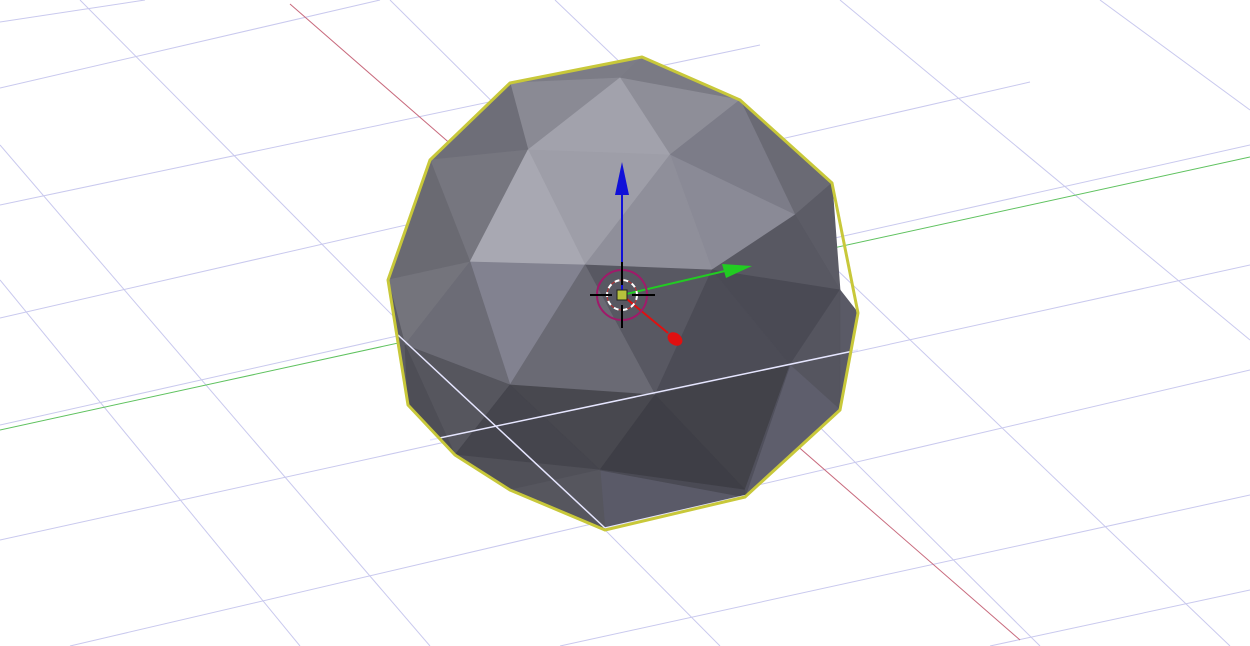 This screenshot has width=1250, height=646. I want to click on y-axis-handle-line, so click(673, 283).